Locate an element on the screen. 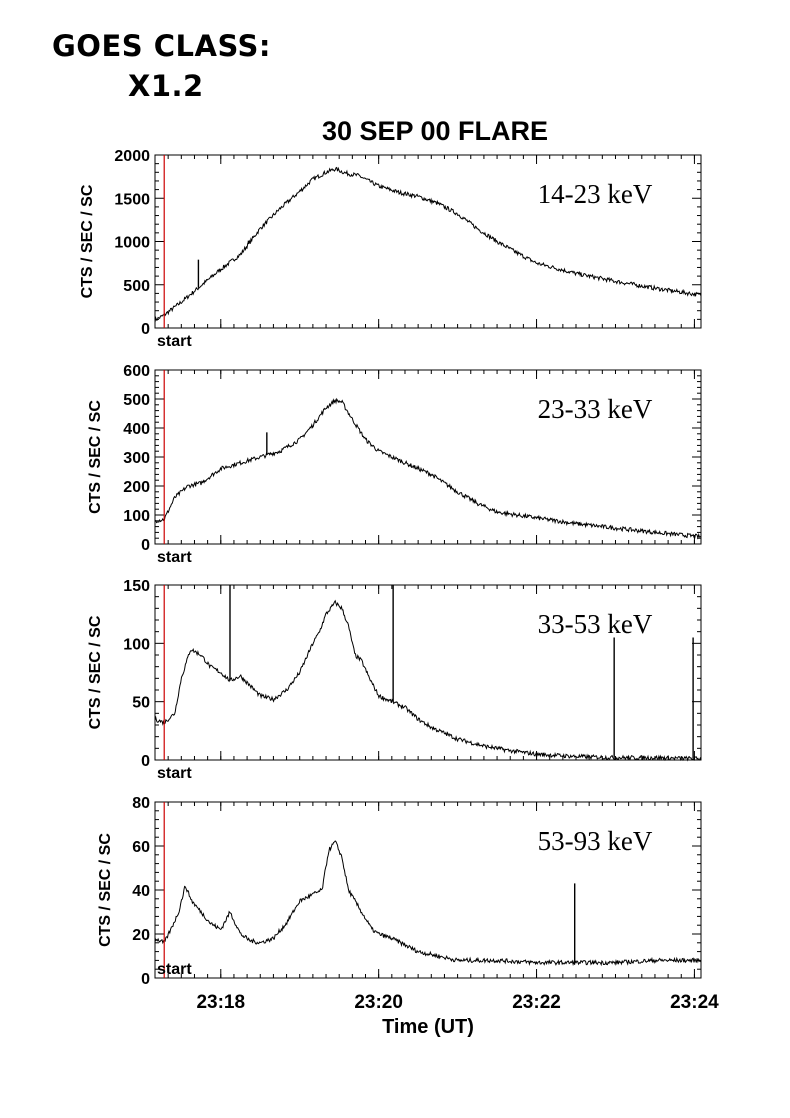 The width and height of the screenshot is (790, 1118). x-tick-label: 23:20 is located at coordinates (378, 1002).